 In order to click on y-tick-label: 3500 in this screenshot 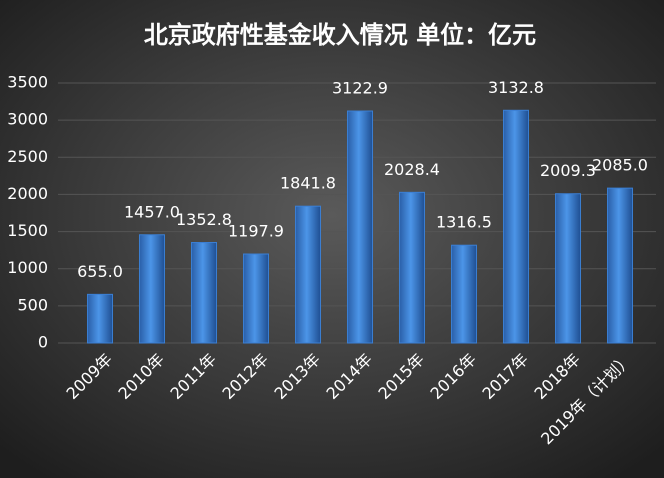, I will do `click(27, 82)`.